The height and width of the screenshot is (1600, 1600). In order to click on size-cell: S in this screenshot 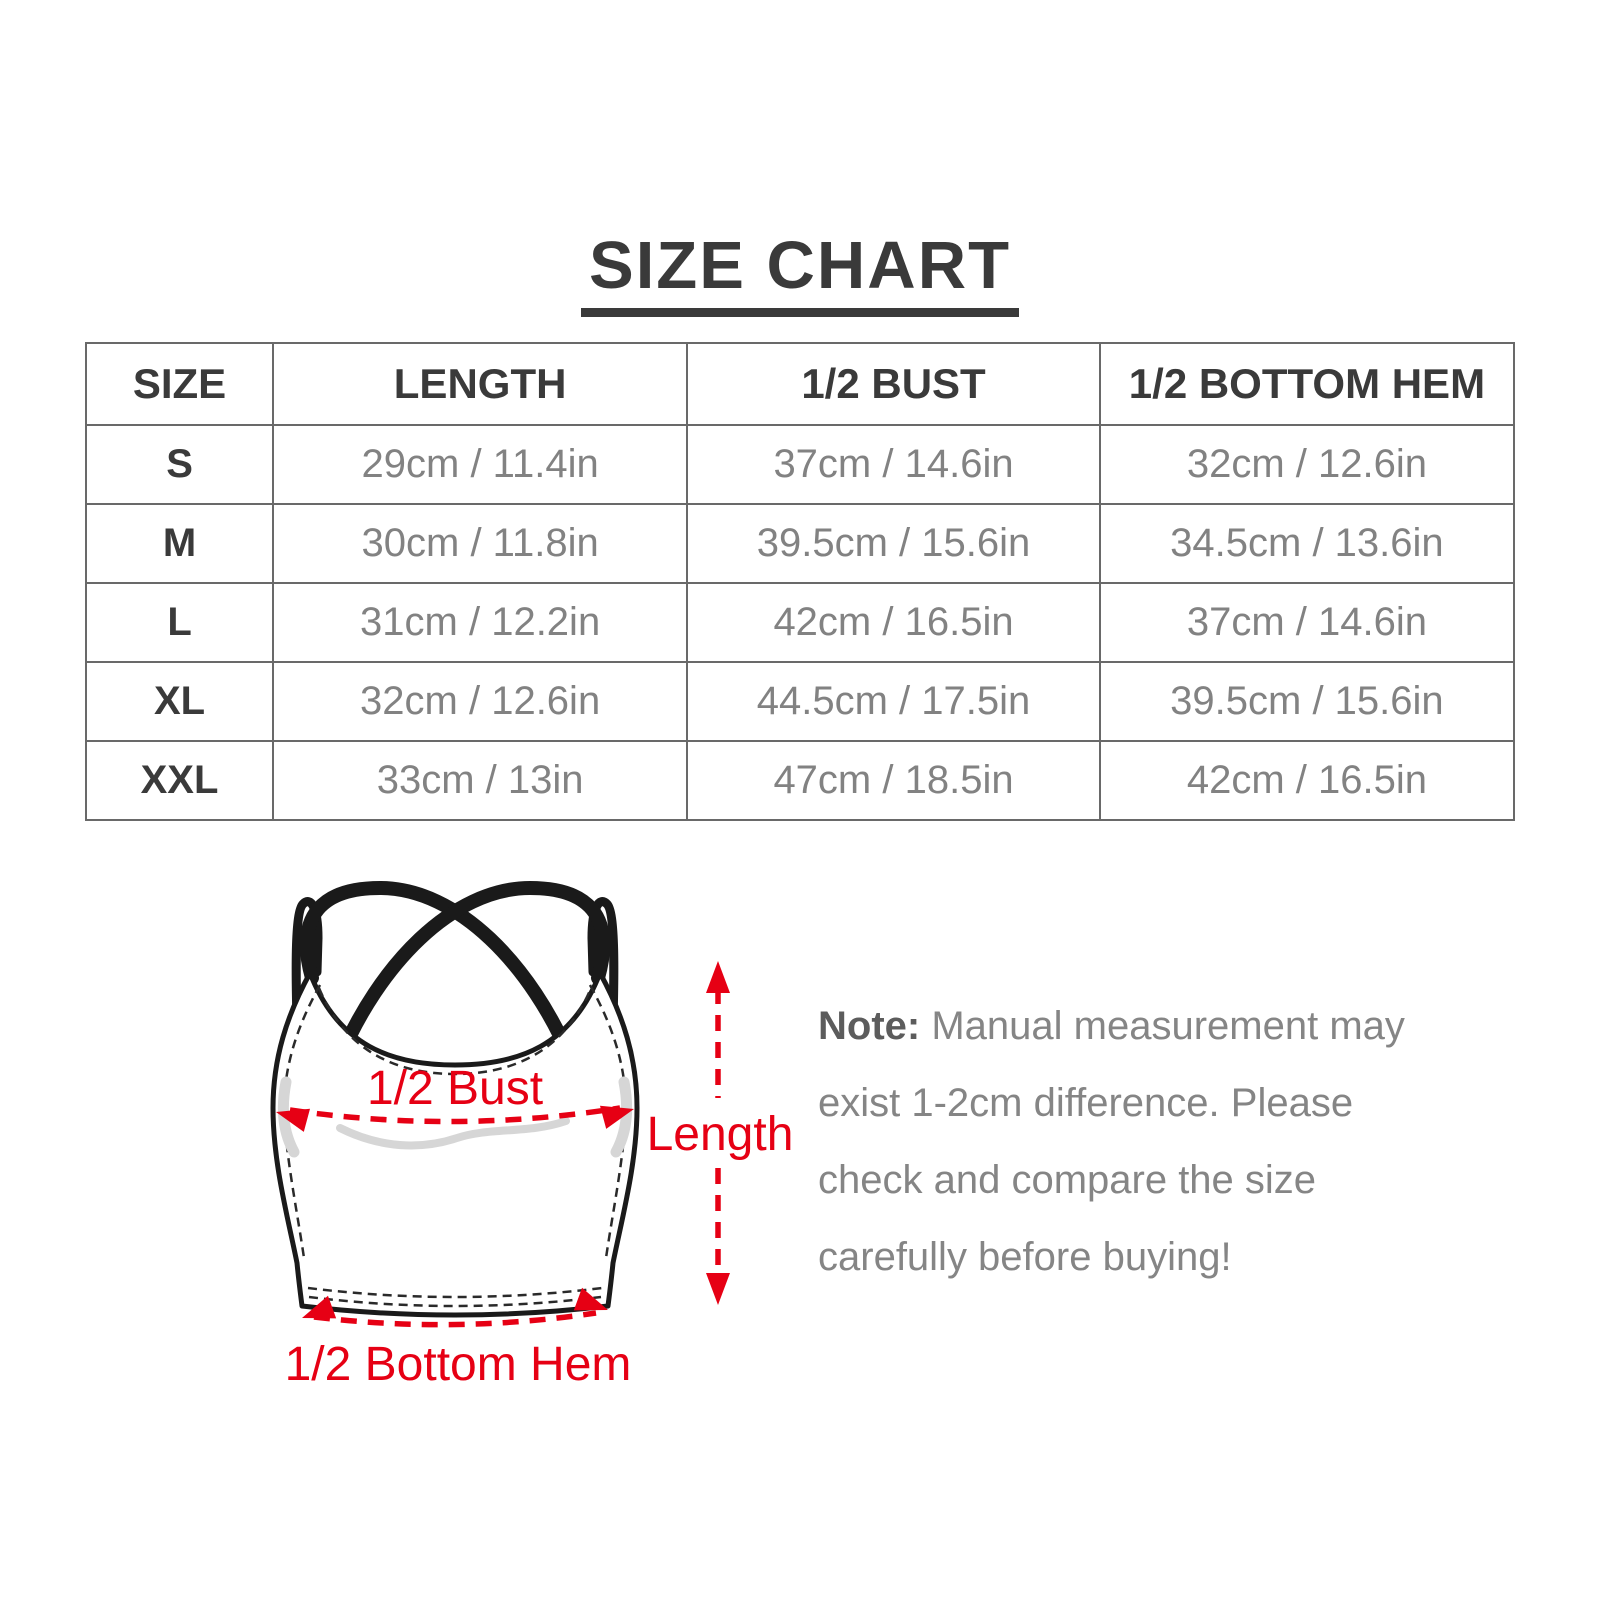, I will do `click(179, 464)`.